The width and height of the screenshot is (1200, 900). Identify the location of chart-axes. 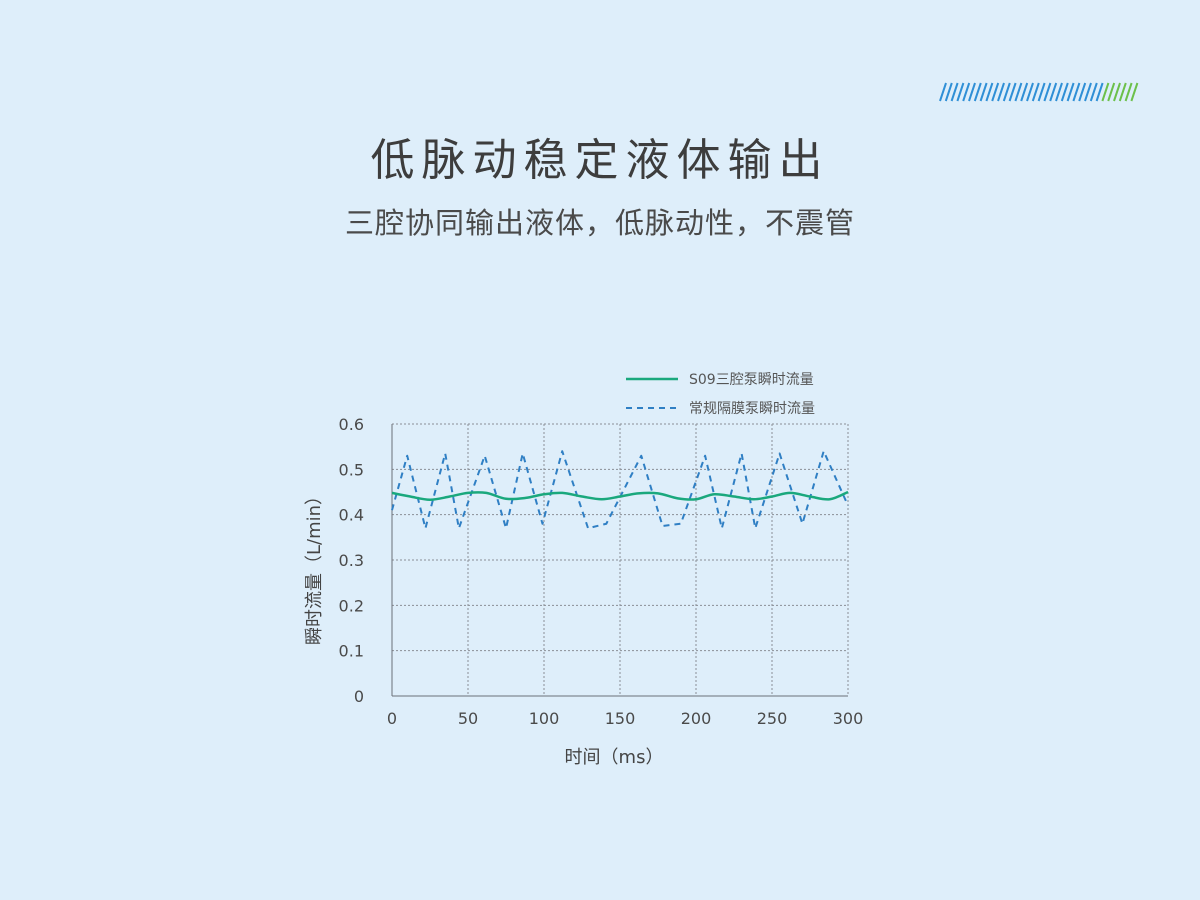
(619, 560).